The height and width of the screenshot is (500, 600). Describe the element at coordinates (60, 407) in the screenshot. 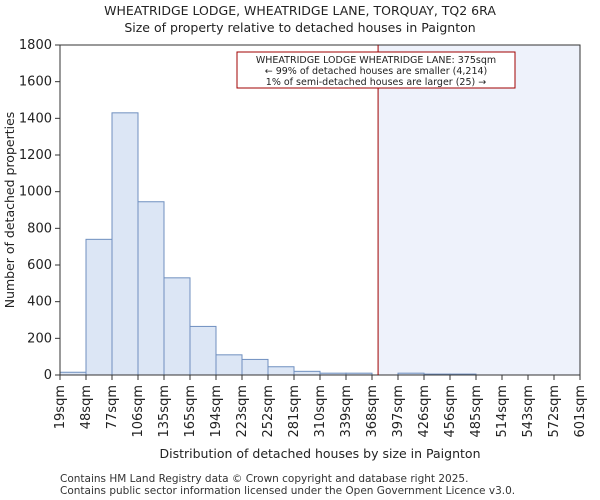

I see `x-tick-label: 19sqm` at that location.